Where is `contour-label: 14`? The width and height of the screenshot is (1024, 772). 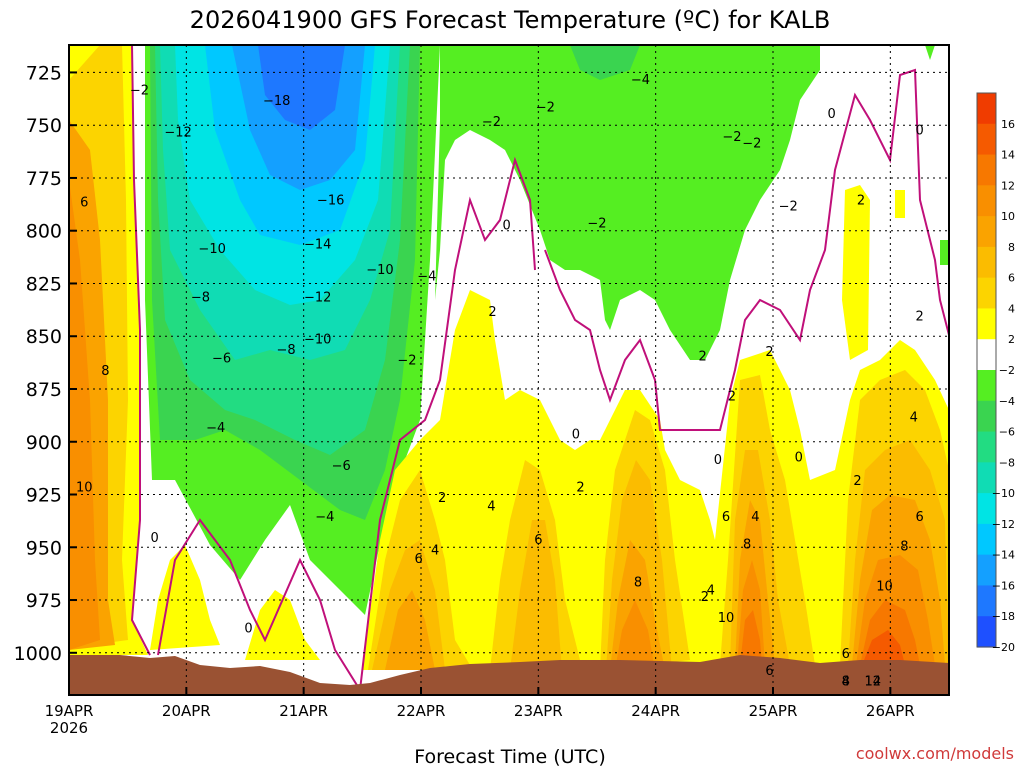 contour-label: 14 is located at coordinates (872, 681).